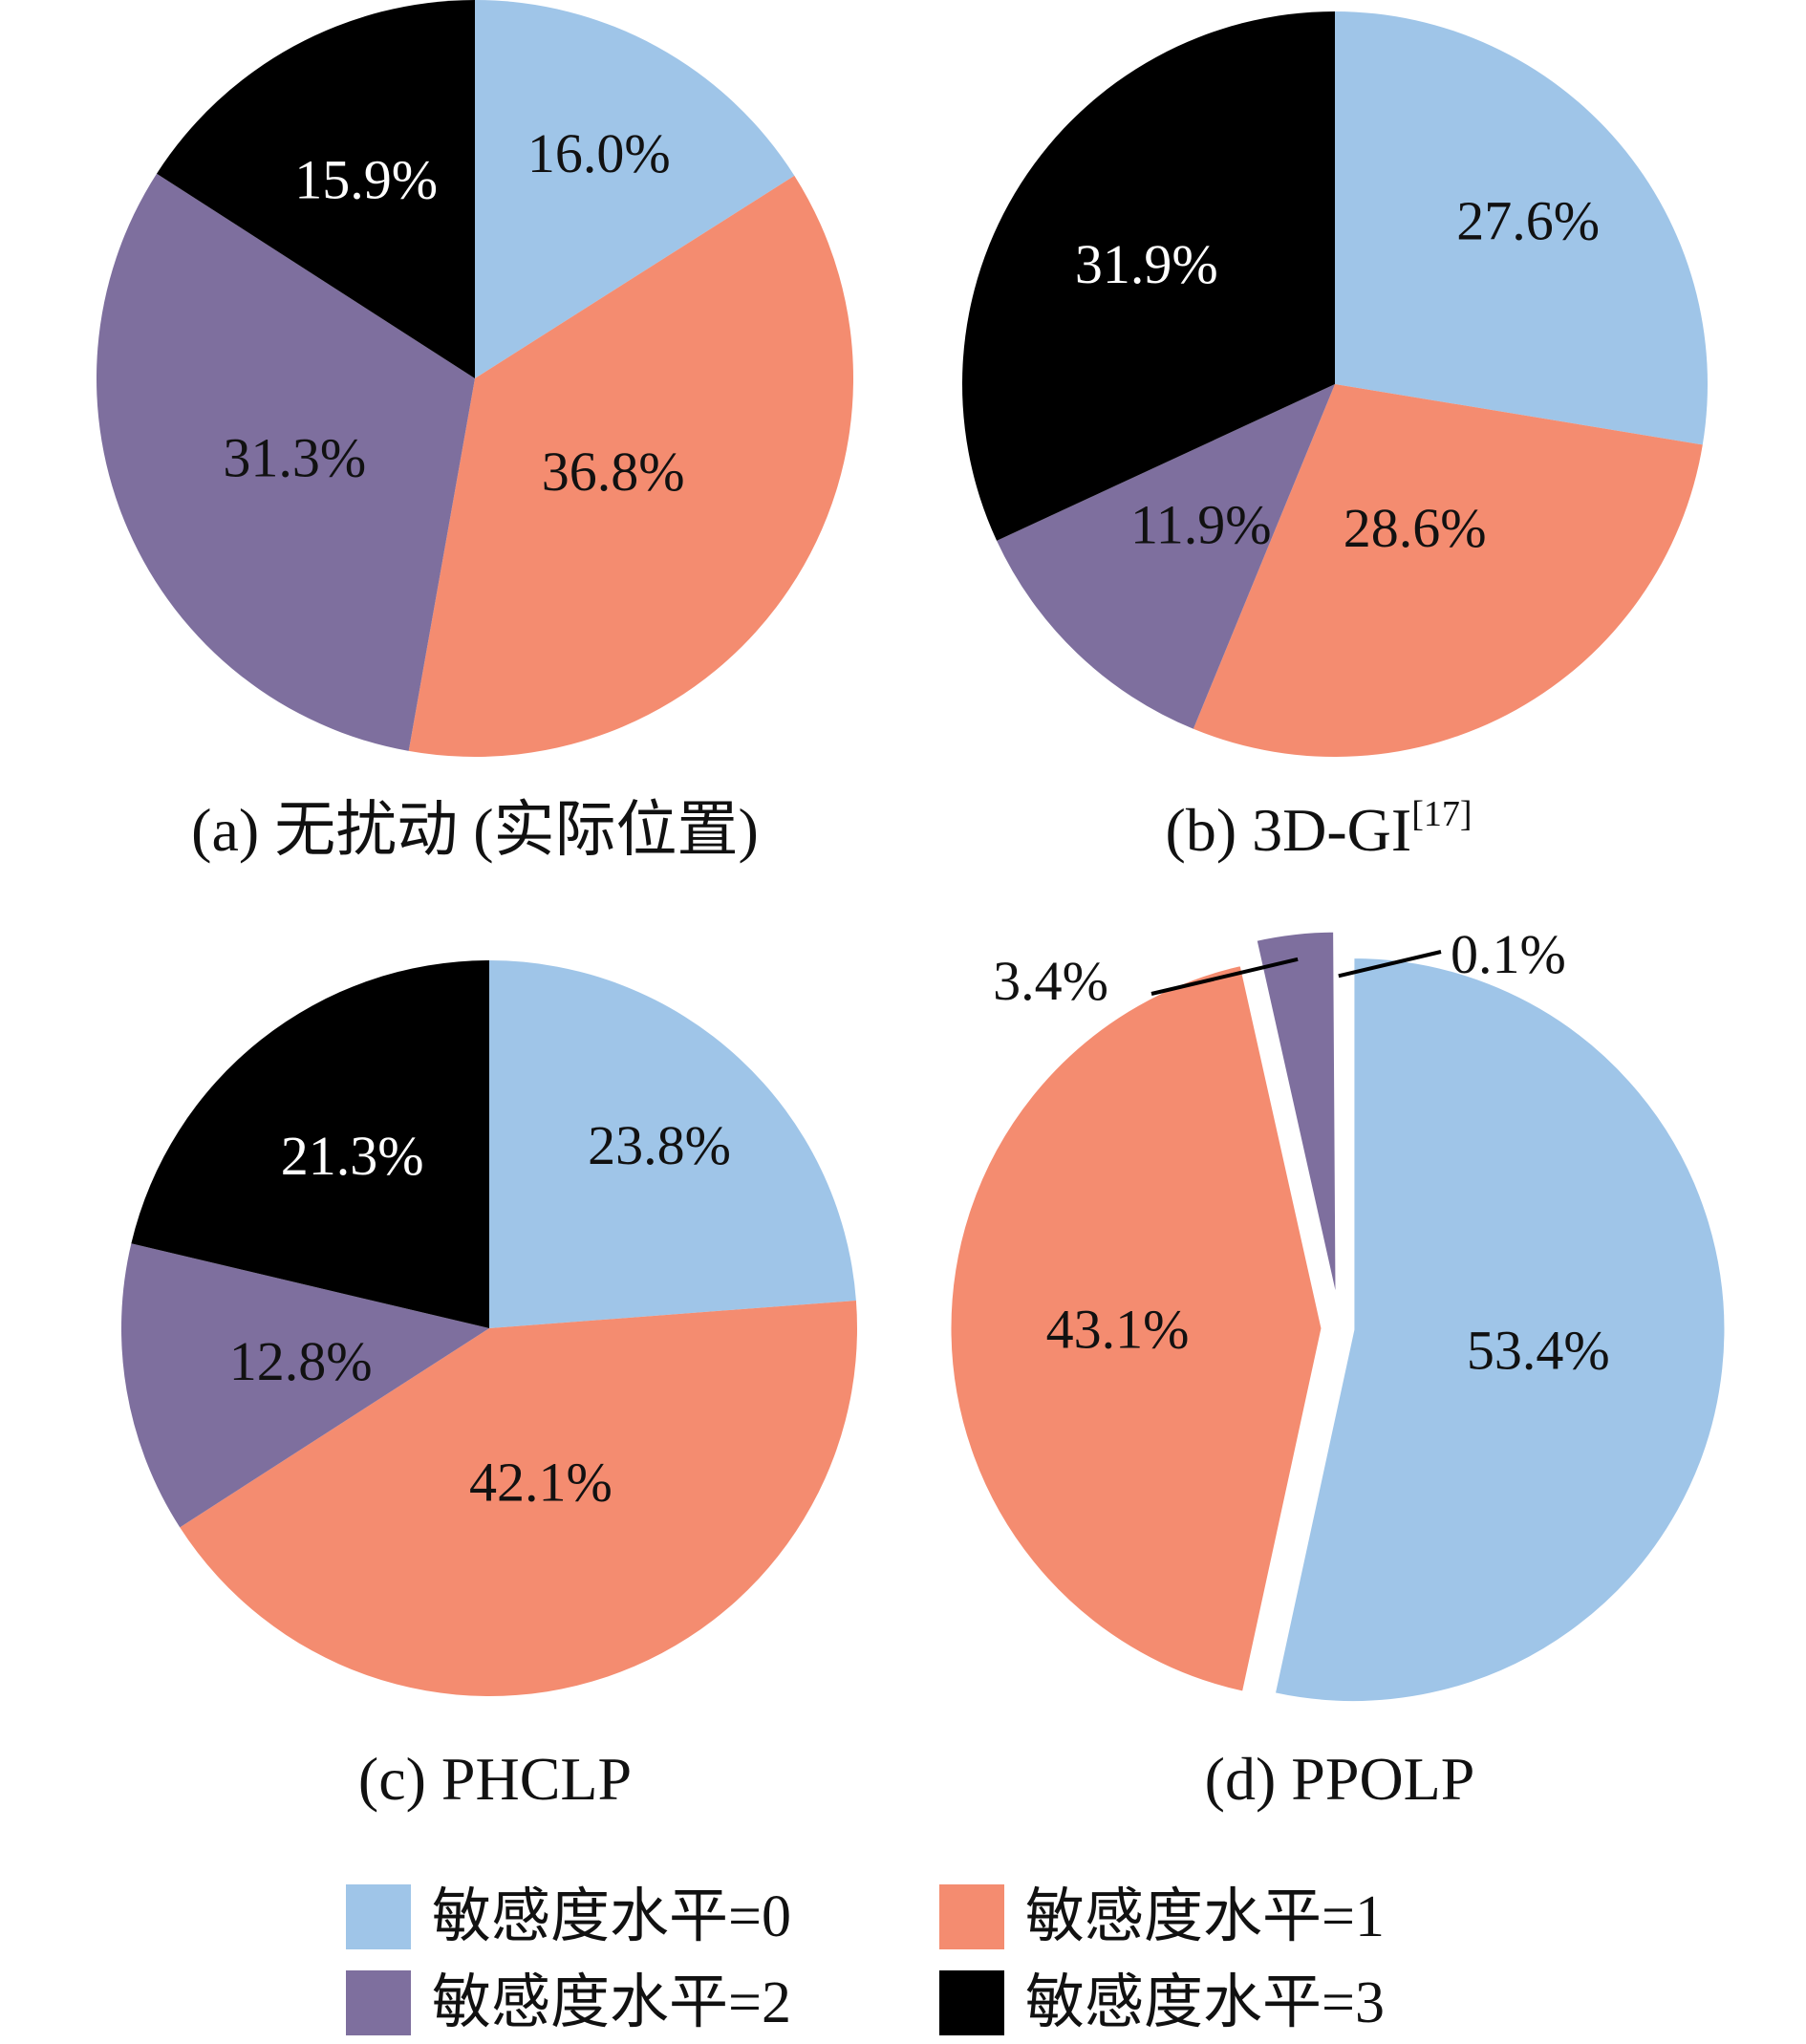 This screenshot has width=1806, height=2044. I want to click on pie-b-slice-level0, so click(1522, 228).